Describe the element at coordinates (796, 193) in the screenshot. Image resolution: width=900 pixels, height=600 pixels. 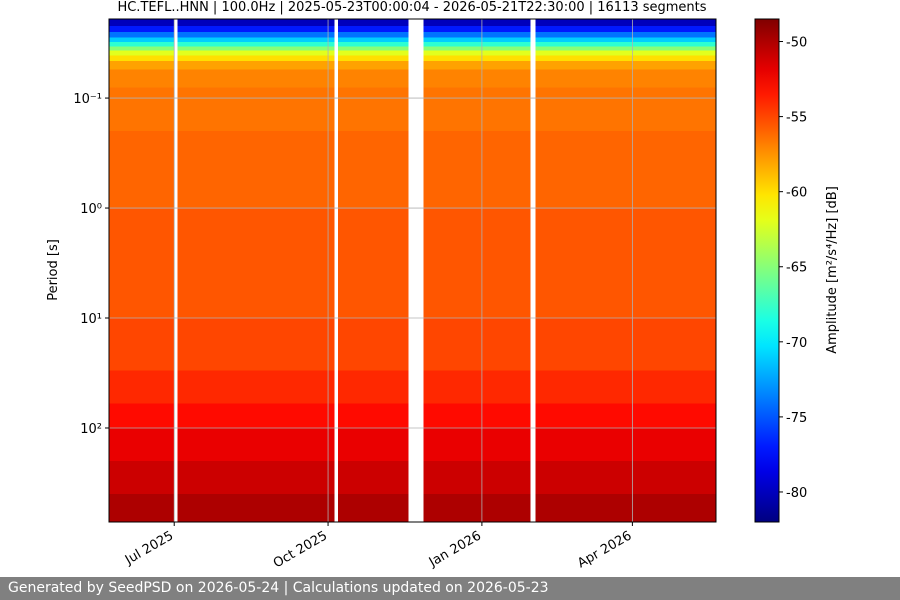
I see `colorbar-tick-label: -60` at that location.